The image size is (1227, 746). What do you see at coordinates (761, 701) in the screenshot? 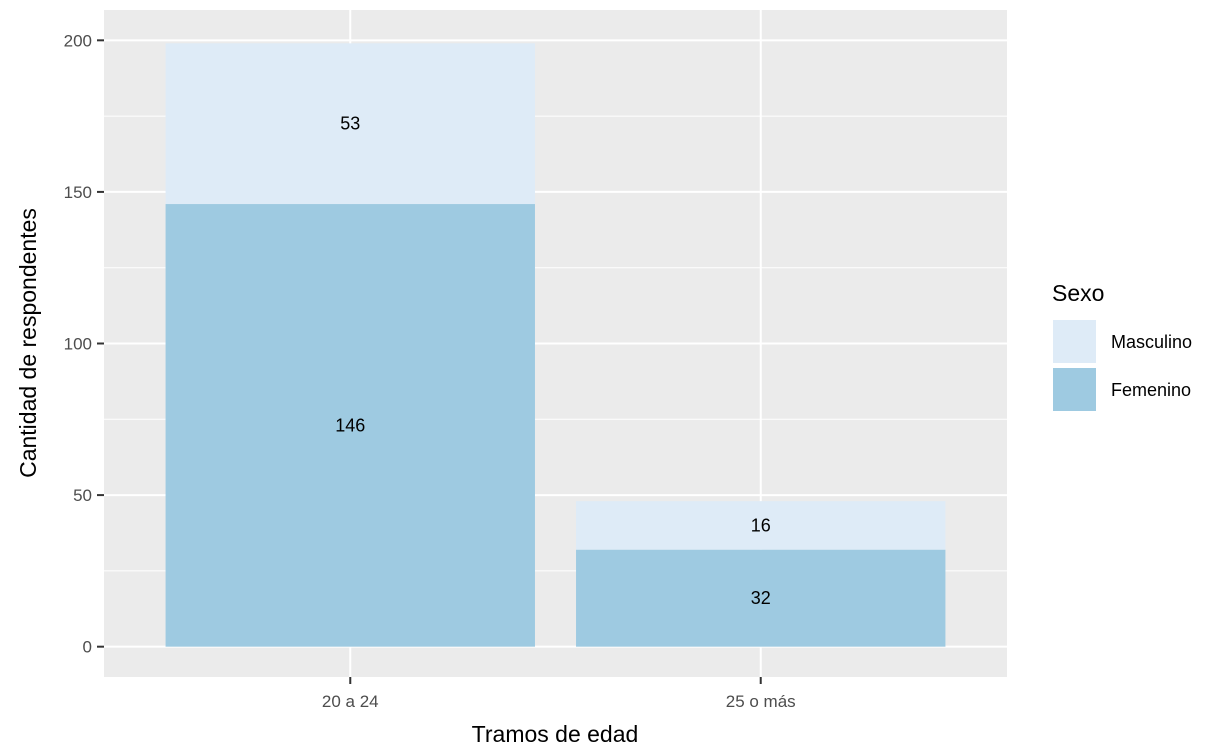
I see `x-tick-label: 25 o más` at bounding box center [761, 701].